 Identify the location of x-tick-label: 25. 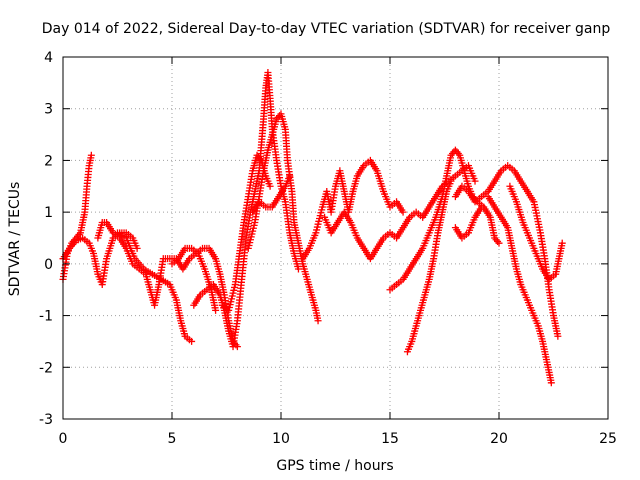
(608, 439).